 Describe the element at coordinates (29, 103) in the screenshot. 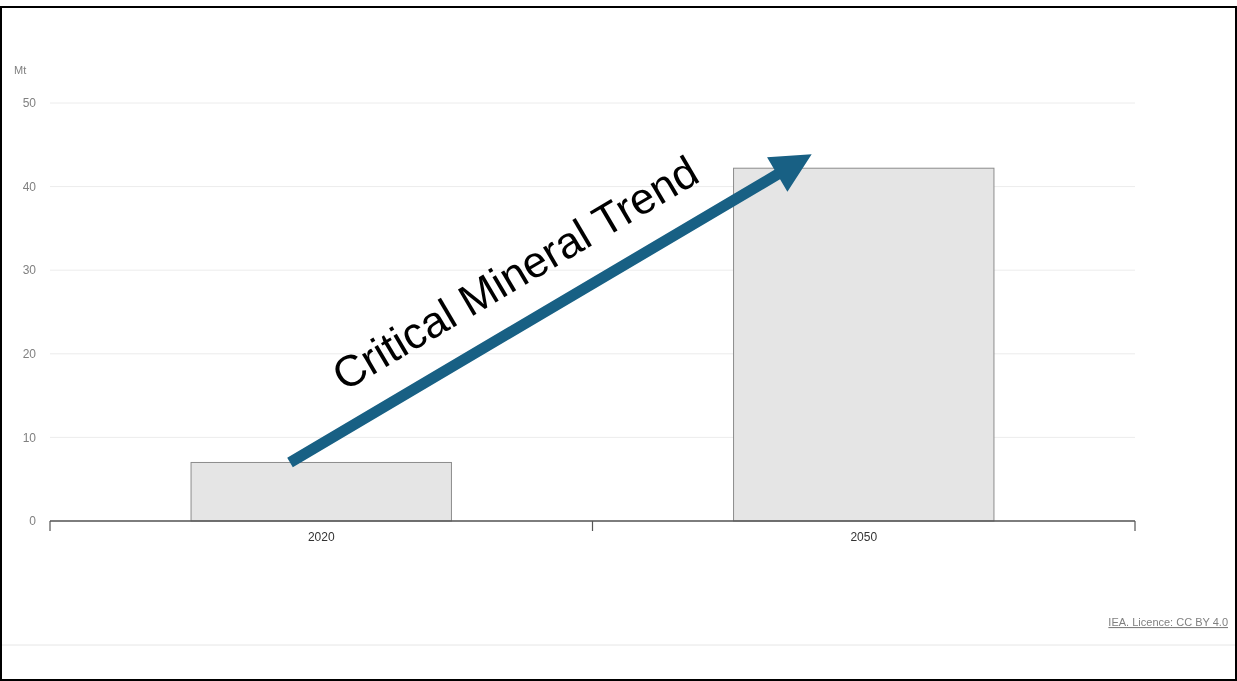

I see `y-tick-label: 50` at that location.